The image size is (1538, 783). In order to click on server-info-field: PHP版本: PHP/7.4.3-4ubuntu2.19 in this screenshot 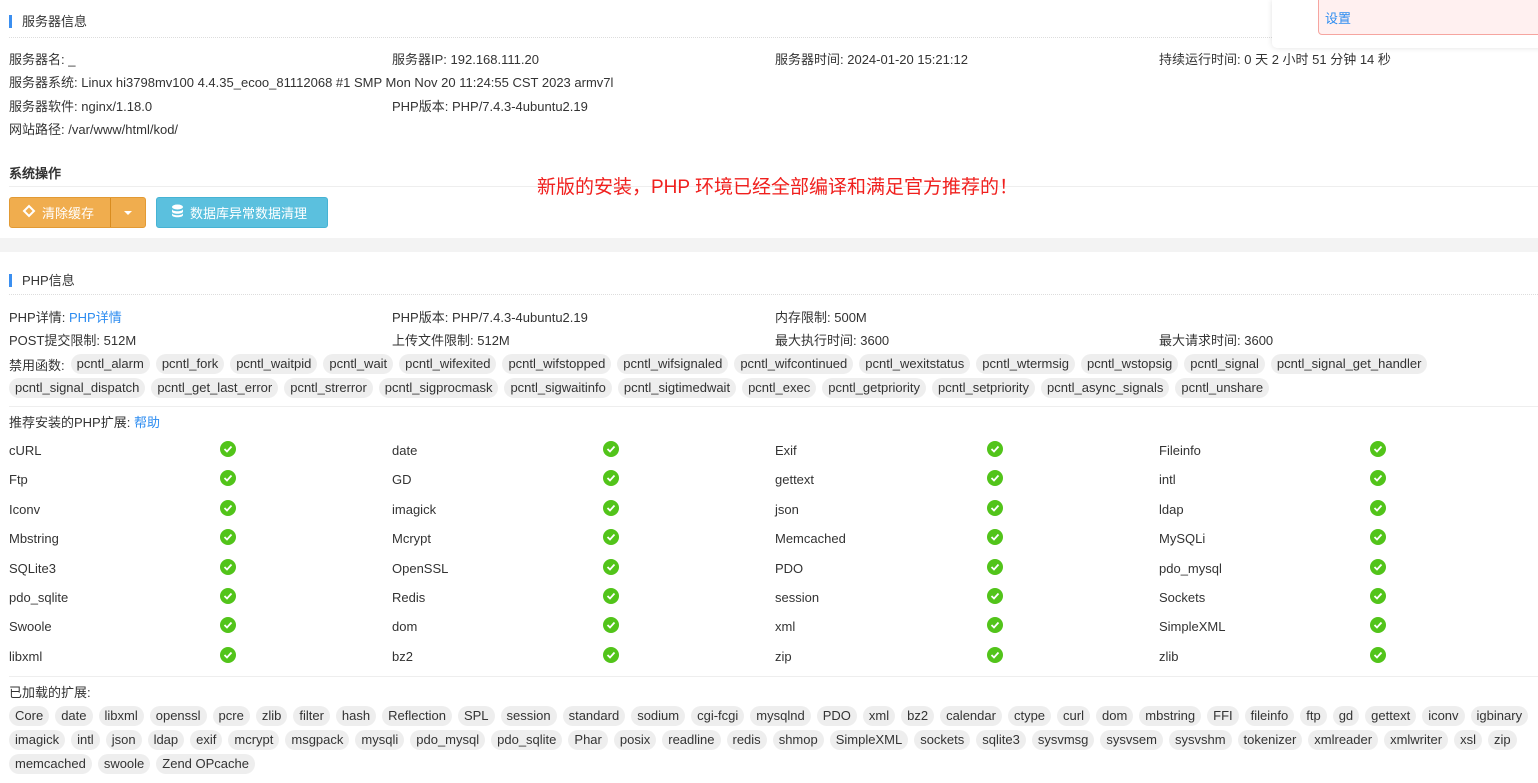, I will do `click(490, 106)`.